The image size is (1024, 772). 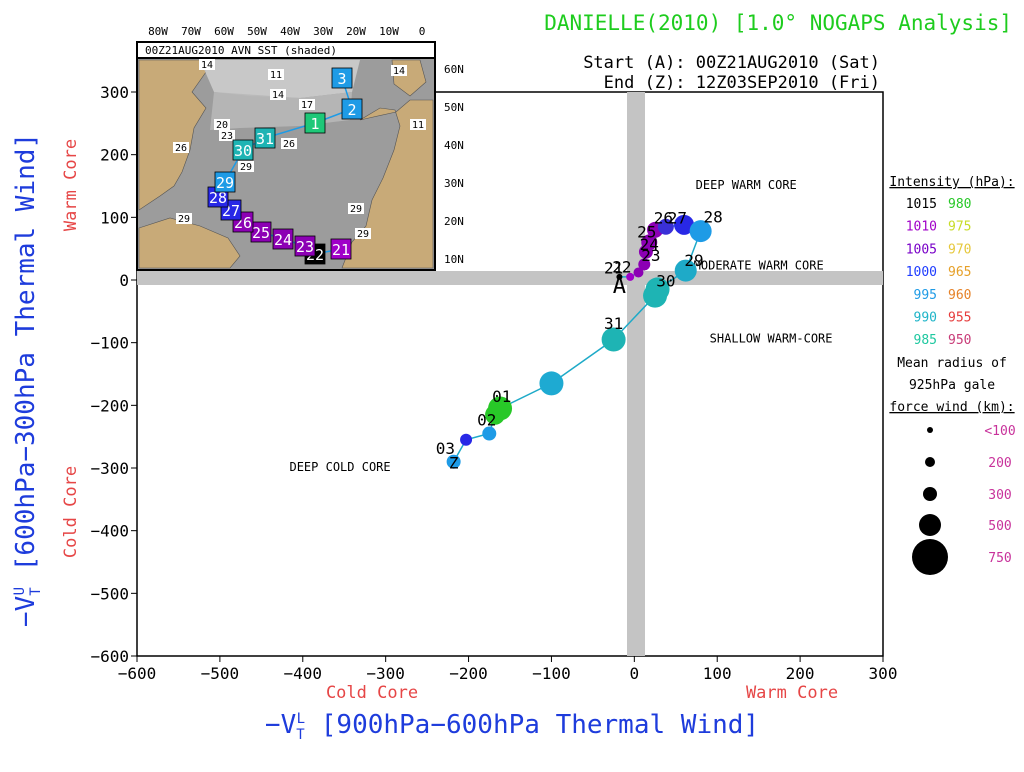 What do you see at coordinates (778, 23) in the screenshot?
I see `chart-title: DANIELLE(2010) [1.0° NOGAPS Analysis]` at bounding box center [778, 23].